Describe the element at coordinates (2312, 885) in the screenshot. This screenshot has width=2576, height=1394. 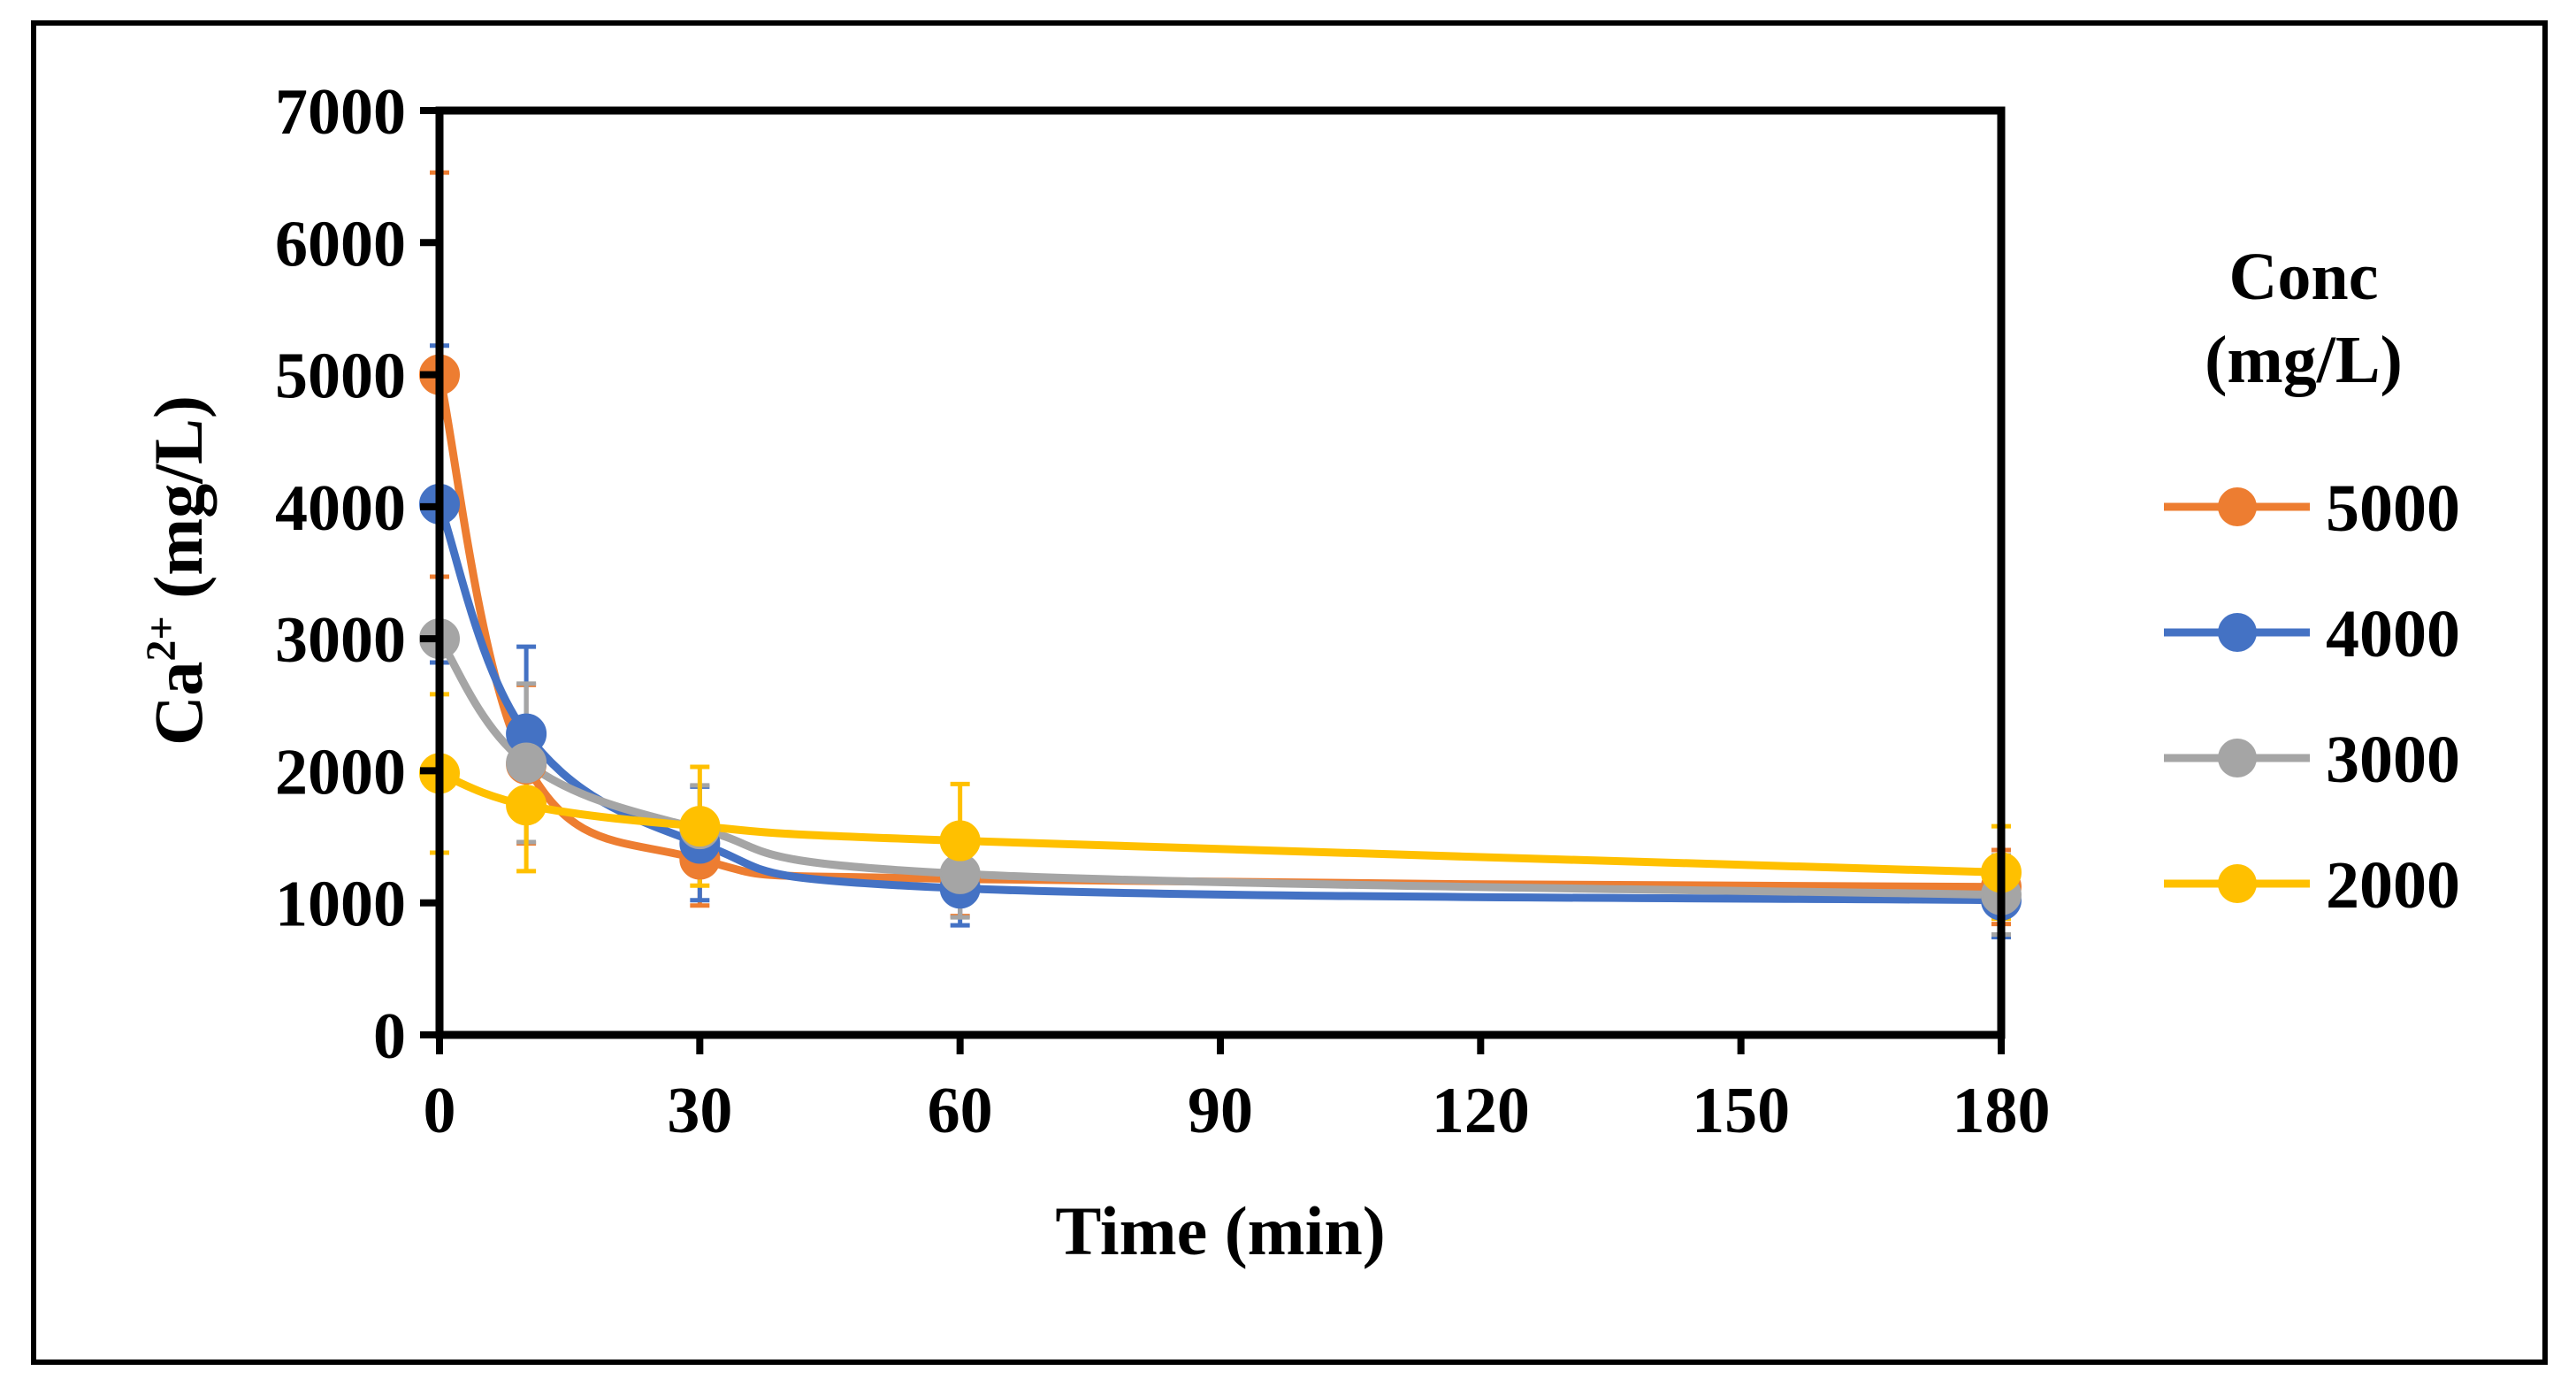
I see `legend-item-2000: 2000` at that location.